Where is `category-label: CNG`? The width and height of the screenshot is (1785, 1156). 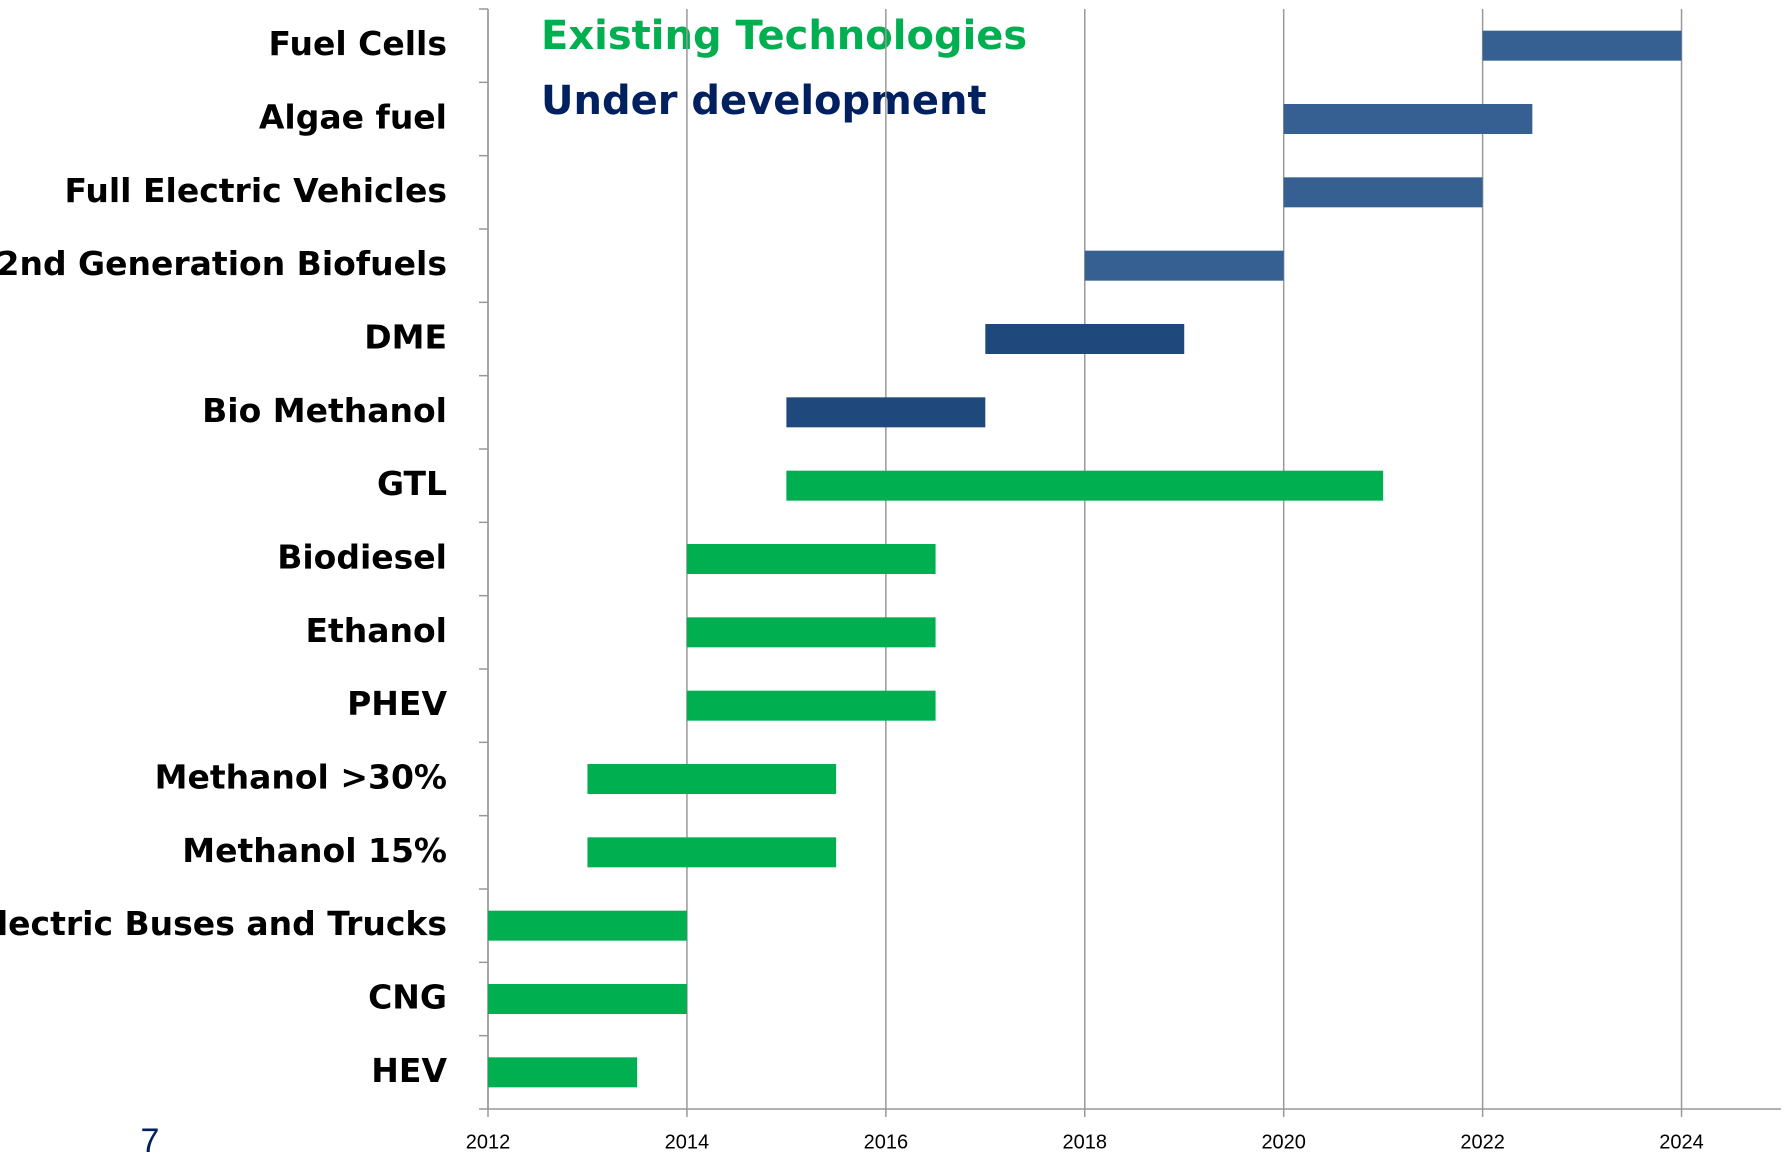 category-label: CNG is located at coordinates (407, 997).